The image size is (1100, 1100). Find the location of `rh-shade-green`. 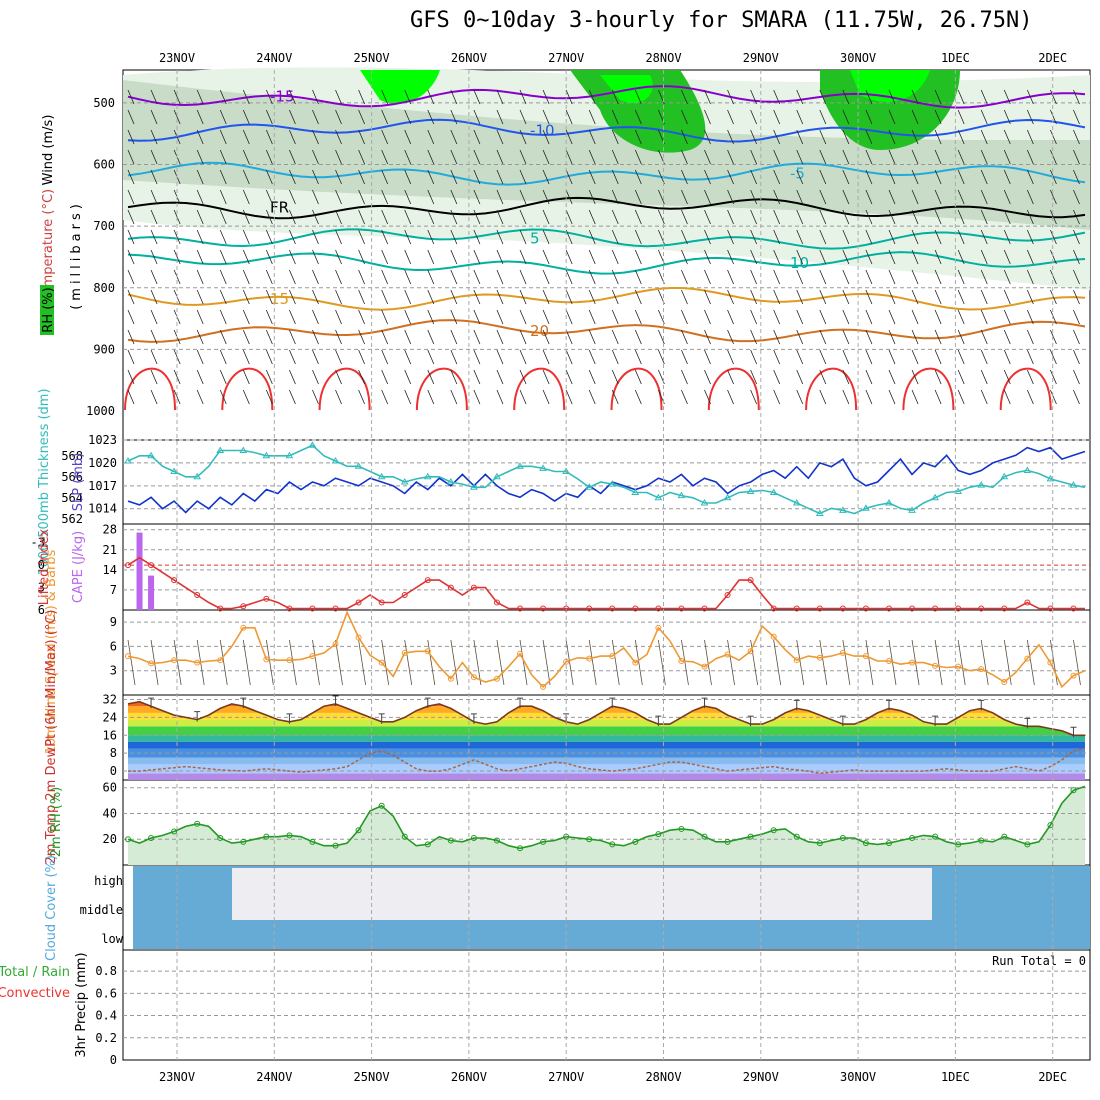

rh-shade-green is located at coordinates (890, 110).